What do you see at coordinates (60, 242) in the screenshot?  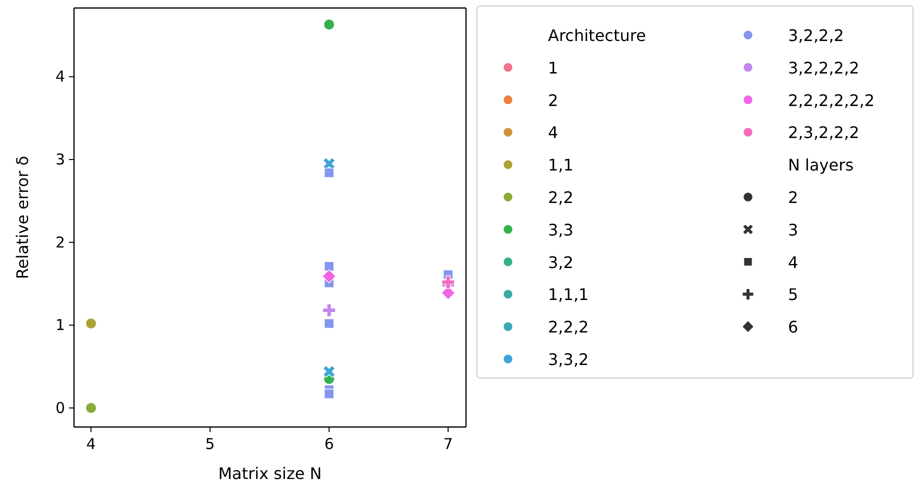 I see `y-tick-label: 2` at bounding box center [60, 242].